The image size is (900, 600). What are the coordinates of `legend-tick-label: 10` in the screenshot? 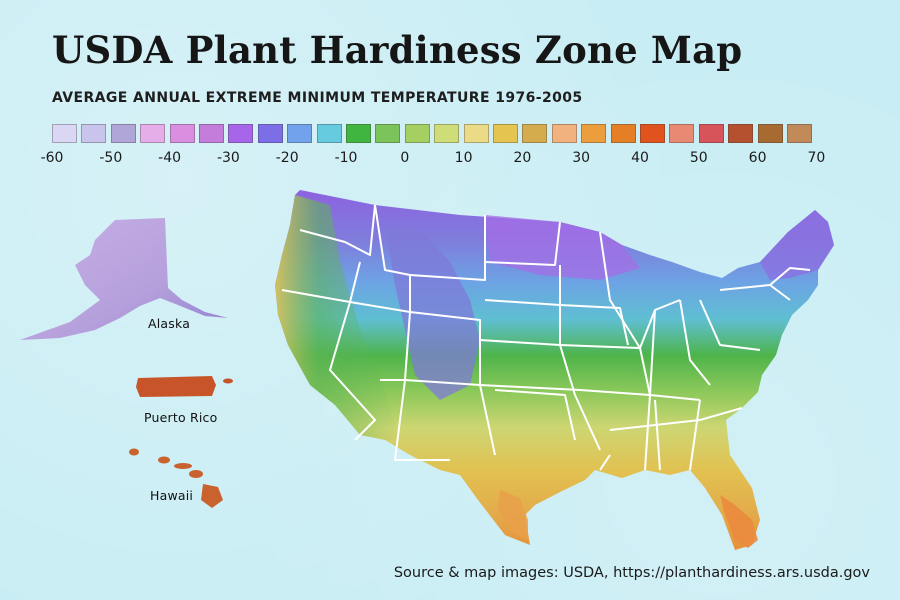 It's located at (463, 158).